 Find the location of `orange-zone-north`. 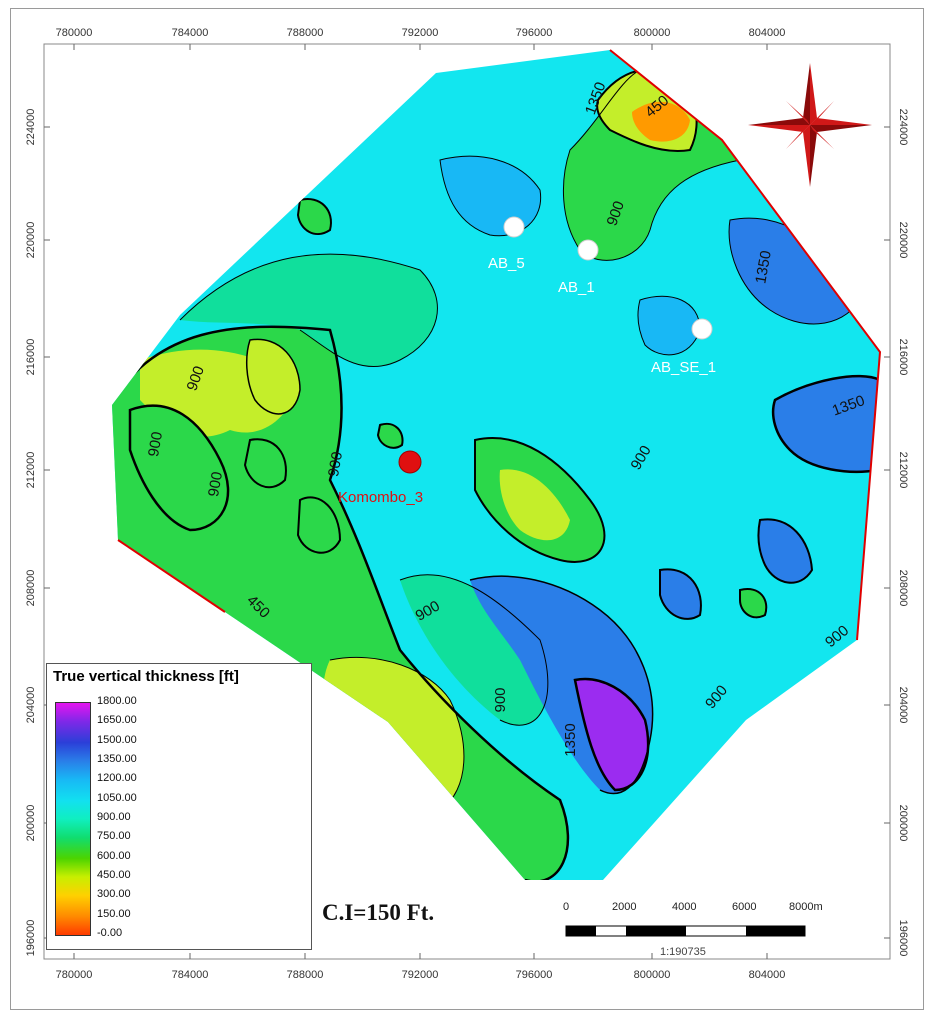

orange-zone-north is located at coordinates (661, 121).